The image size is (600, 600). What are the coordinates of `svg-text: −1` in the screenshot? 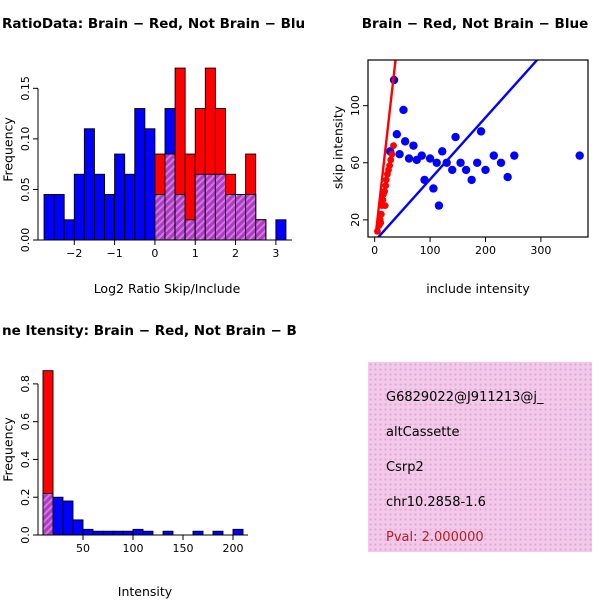 It's located at (114, 253).